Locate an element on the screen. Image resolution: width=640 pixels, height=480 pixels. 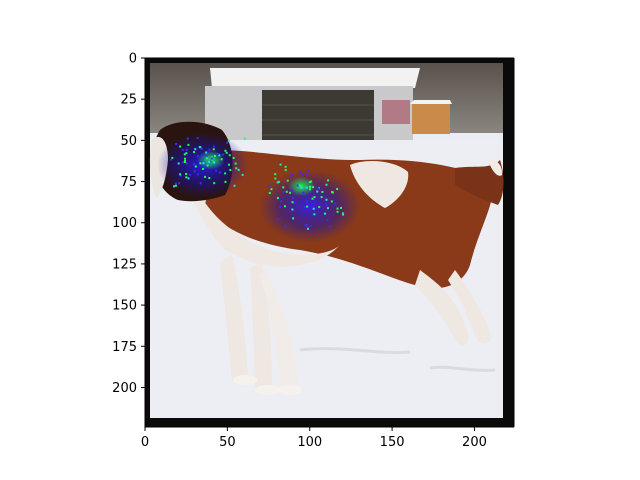
snow-track is located at coordinates (462, 368).